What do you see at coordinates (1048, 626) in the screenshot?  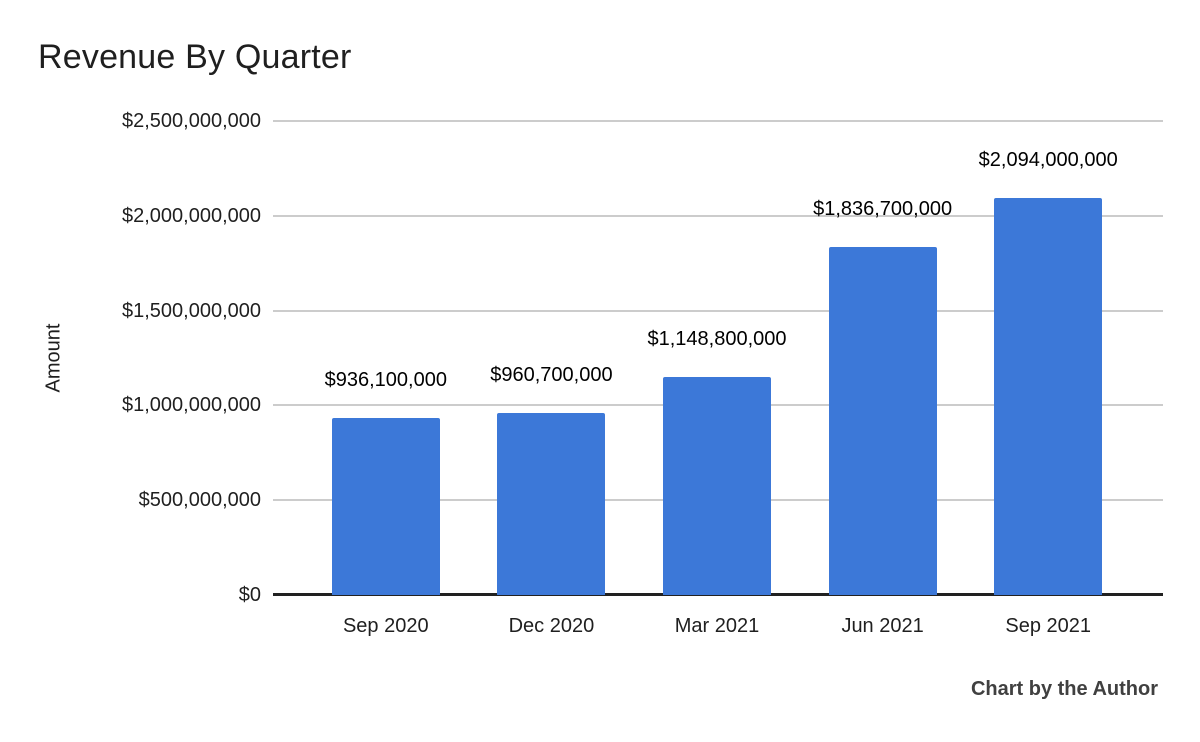 I see `x-tick-label: Sep 2021` at bounding box center [1048, 626].